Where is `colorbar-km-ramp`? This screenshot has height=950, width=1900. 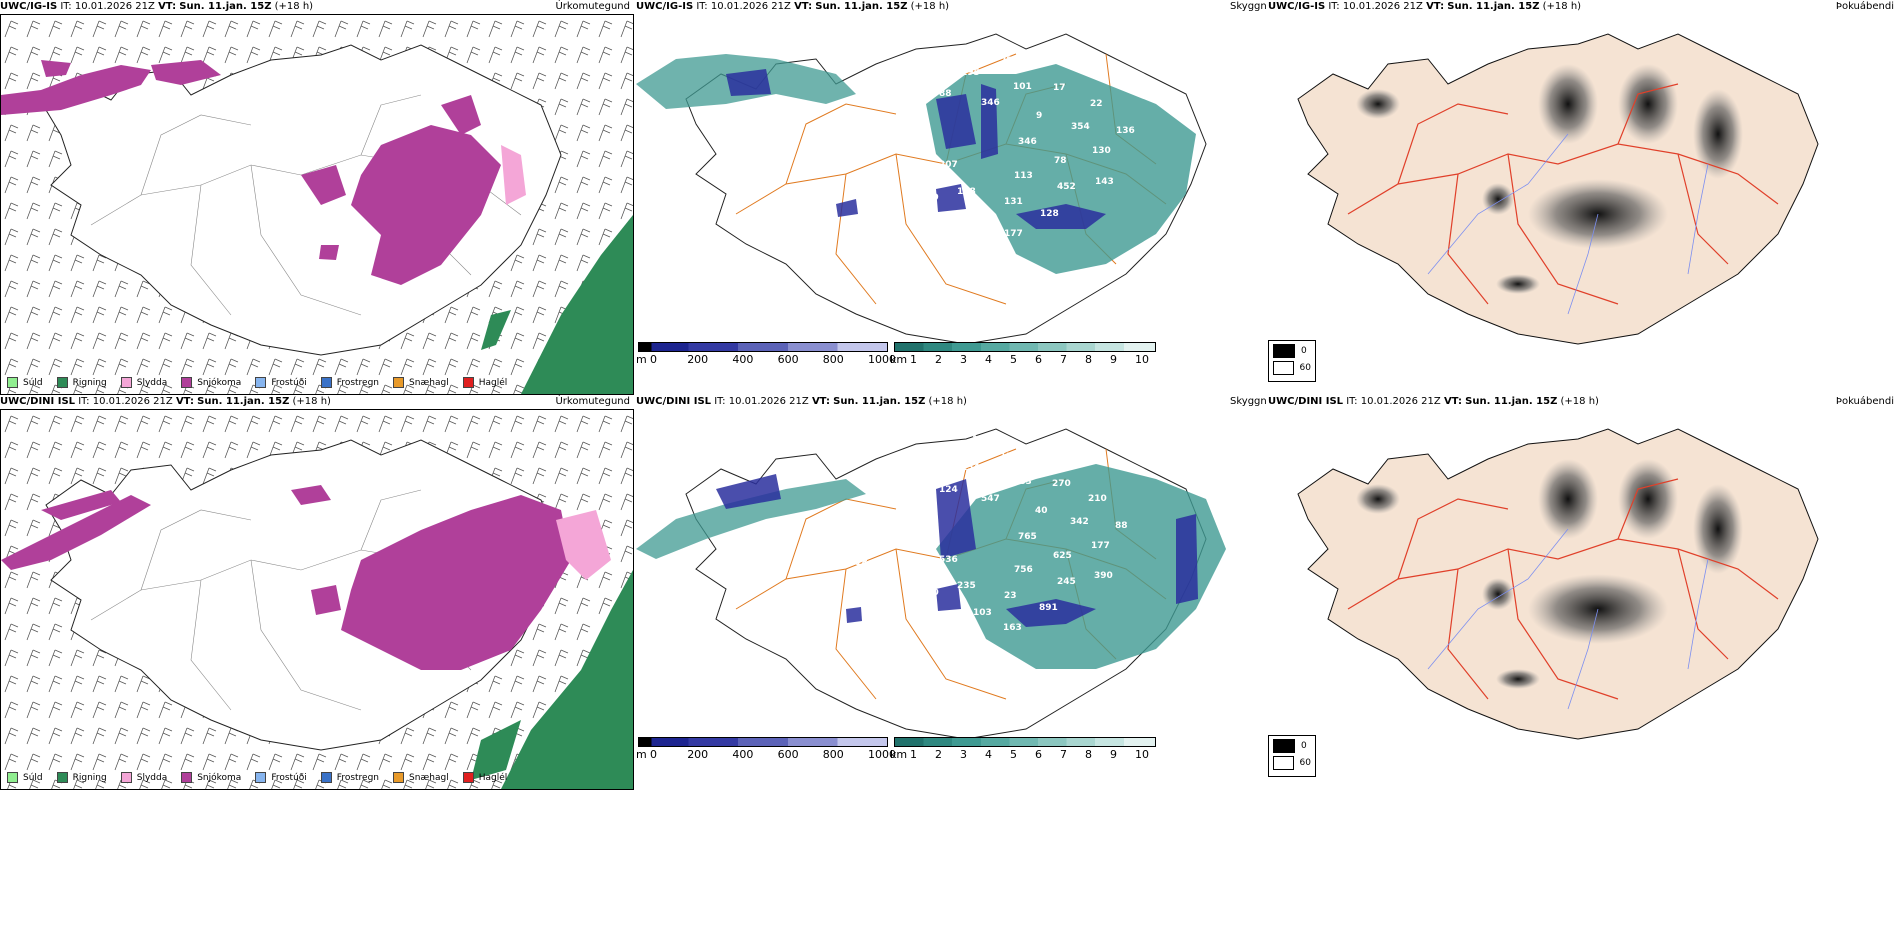 colorbar-km-ramp is located at coordinates (1025, 347).